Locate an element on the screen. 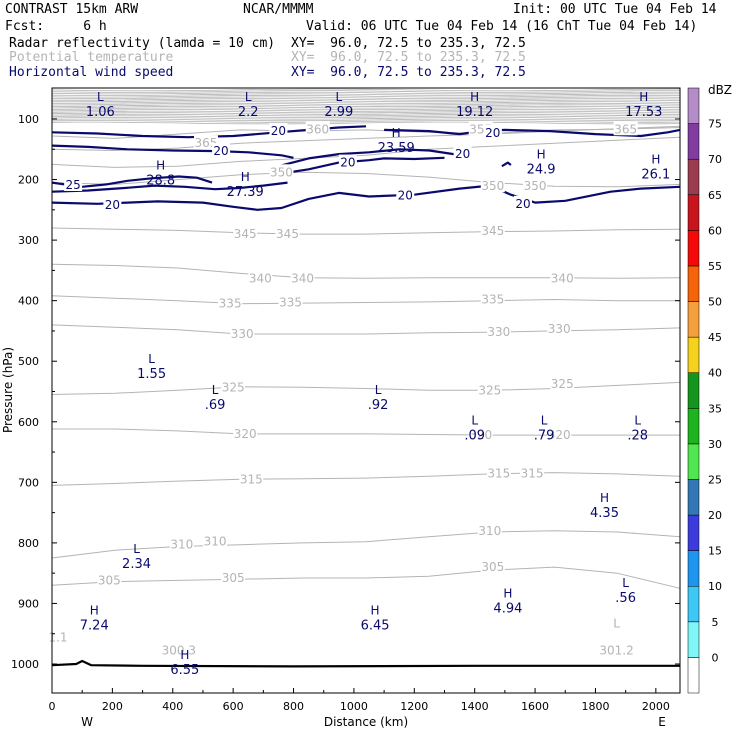  colorbar-label: 65 is located at coordinates (715, 195).